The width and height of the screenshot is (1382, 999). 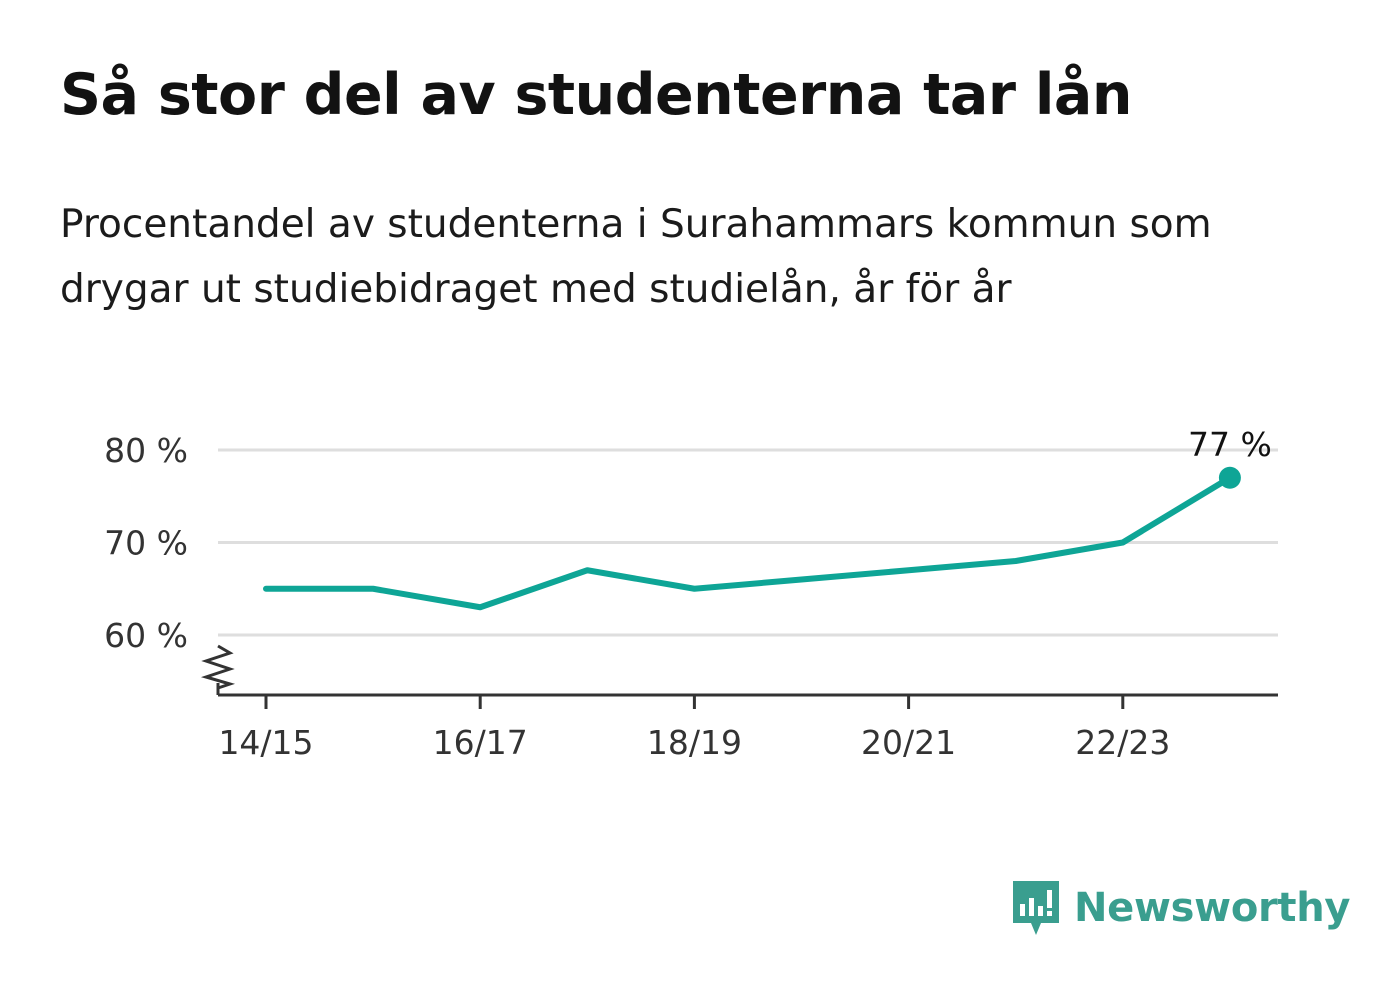 What do you see at coordinates (739, 676) in the screenshot?
I see `axes` at bounding box center [739, 676].